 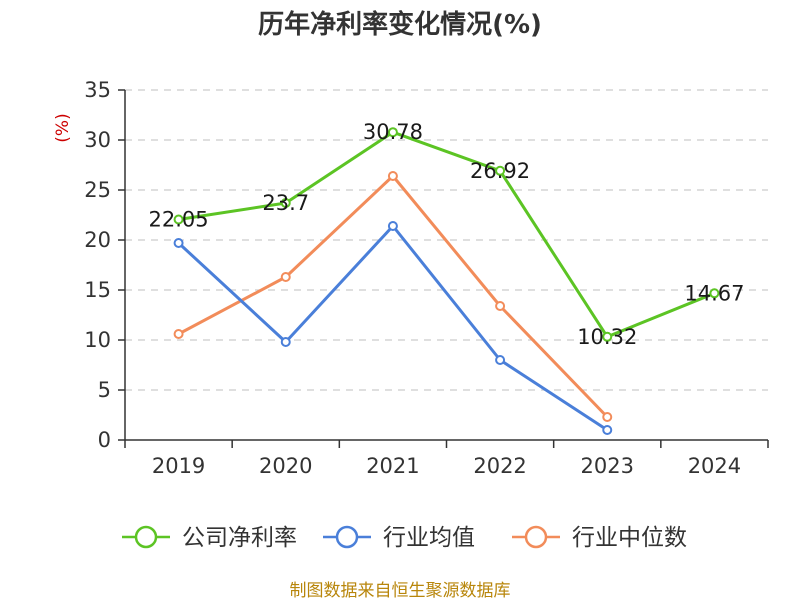 What do you see at coordinates (239, 538) in the screenshot?
I see `legend-label: 公司净利率` at bounding box center [239, 538].